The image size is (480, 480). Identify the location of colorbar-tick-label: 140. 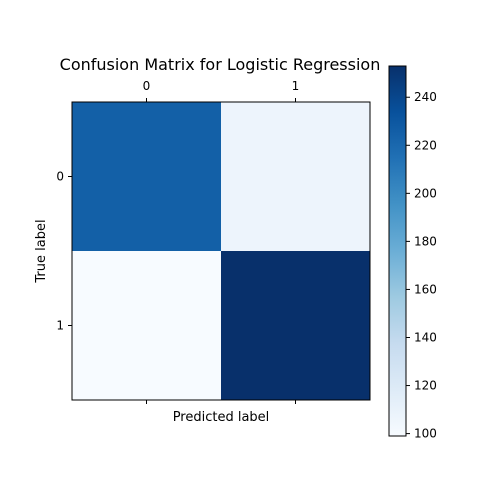
(425, 337).